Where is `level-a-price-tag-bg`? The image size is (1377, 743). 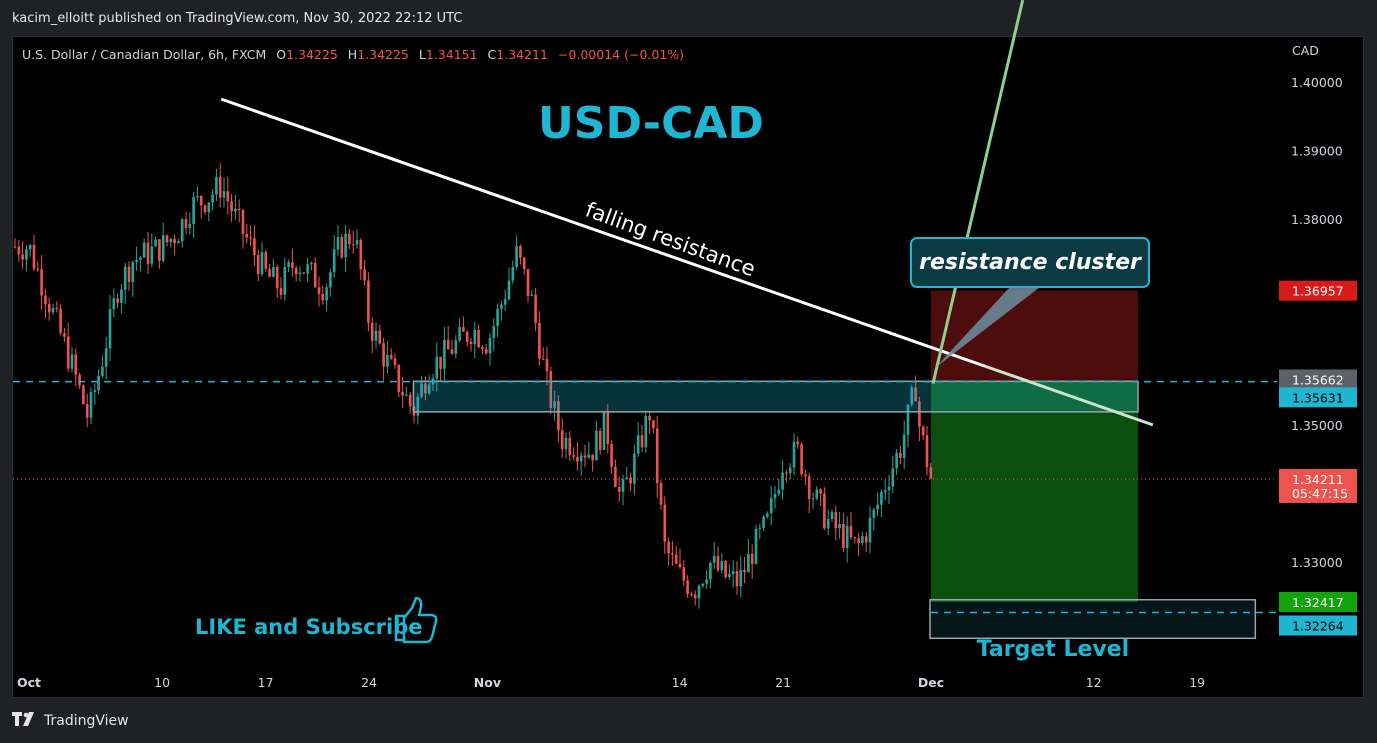 level-a-price-tag-bg is located at coordinates (1318, 379).